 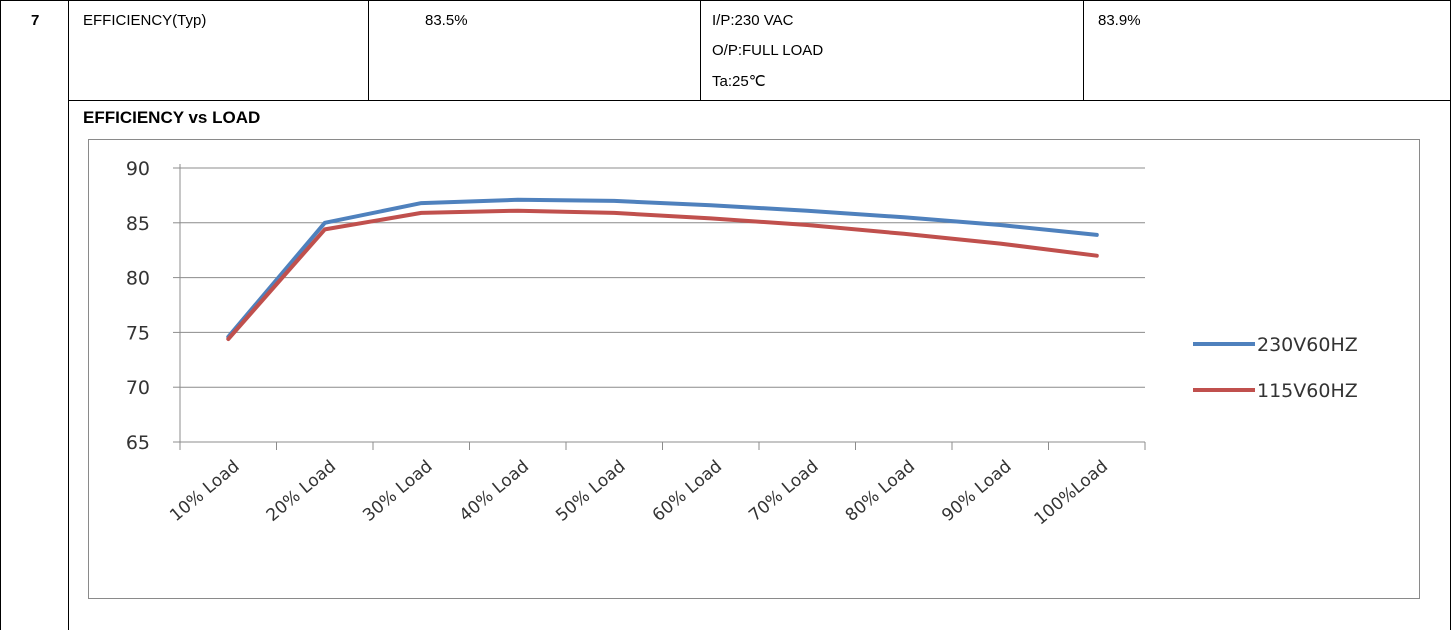 I want to click on x-tick-label: 40% Load, so click(x=494, y=491).